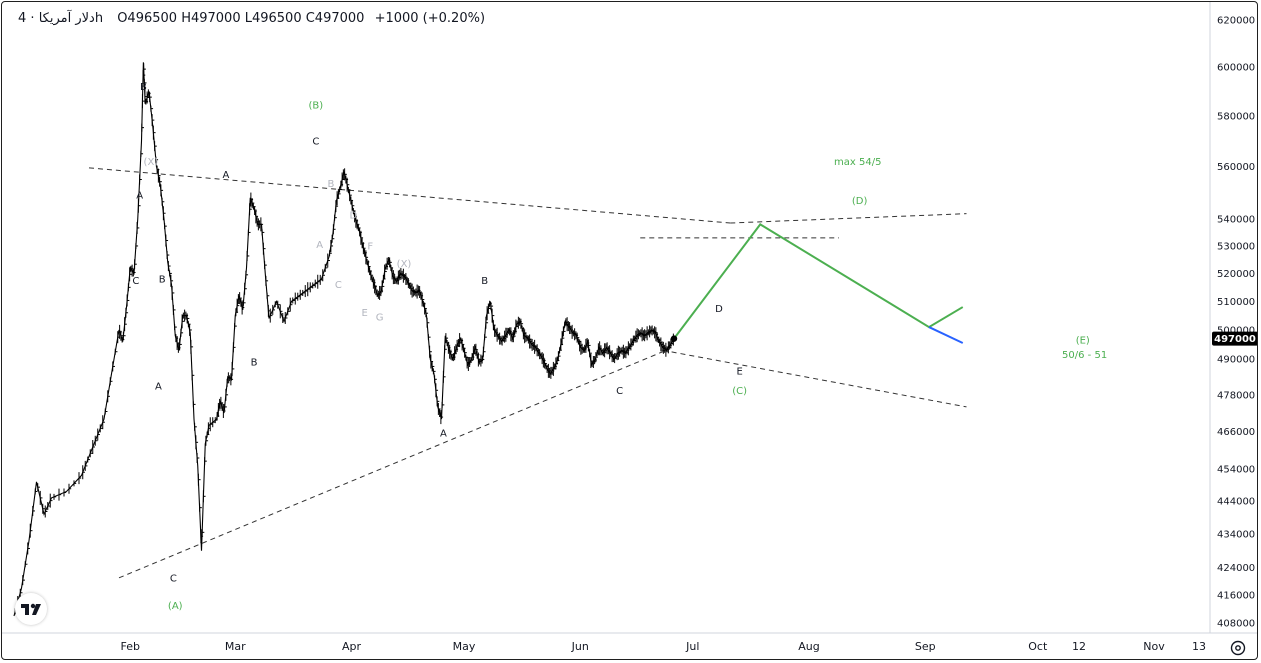 The width and height of the screenshot is (1261, 663). I want to click on wave-label: 50/6 - 51, so click(1084, 355).